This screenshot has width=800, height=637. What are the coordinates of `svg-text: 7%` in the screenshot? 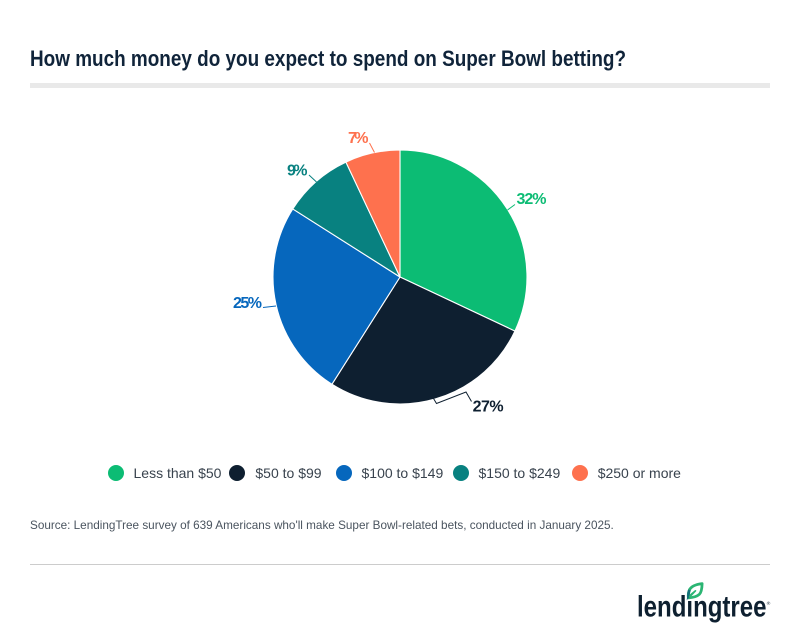 It's located at (358, 138).